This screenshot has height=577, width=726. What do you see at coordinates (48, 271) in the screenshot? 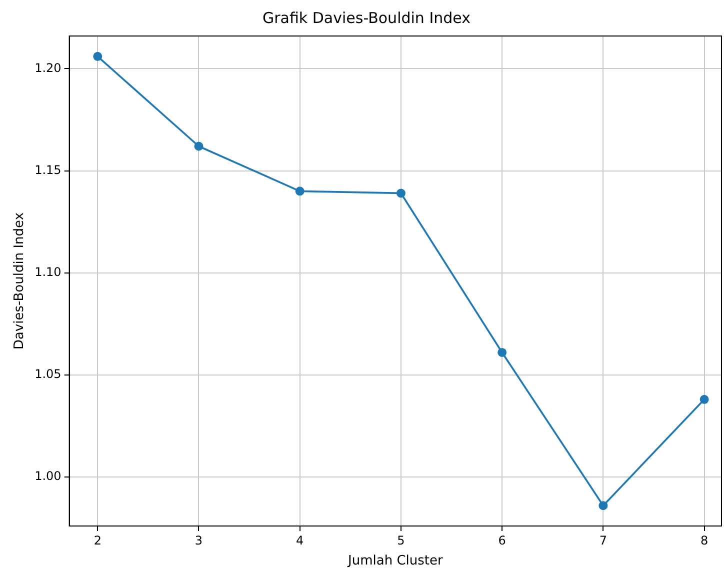
I see `y-tick-label: 1.10` at bounding box center [48, 271].